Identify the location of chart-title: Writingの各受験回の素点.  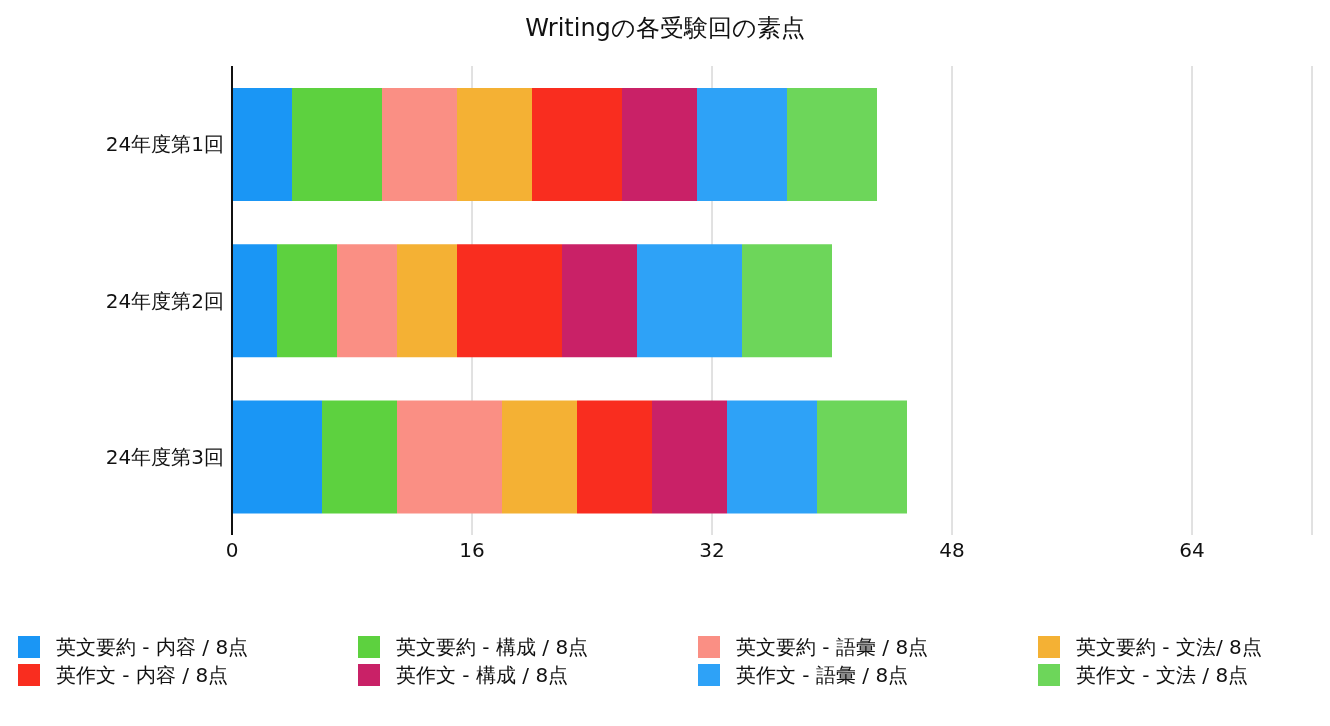
(665, 28).